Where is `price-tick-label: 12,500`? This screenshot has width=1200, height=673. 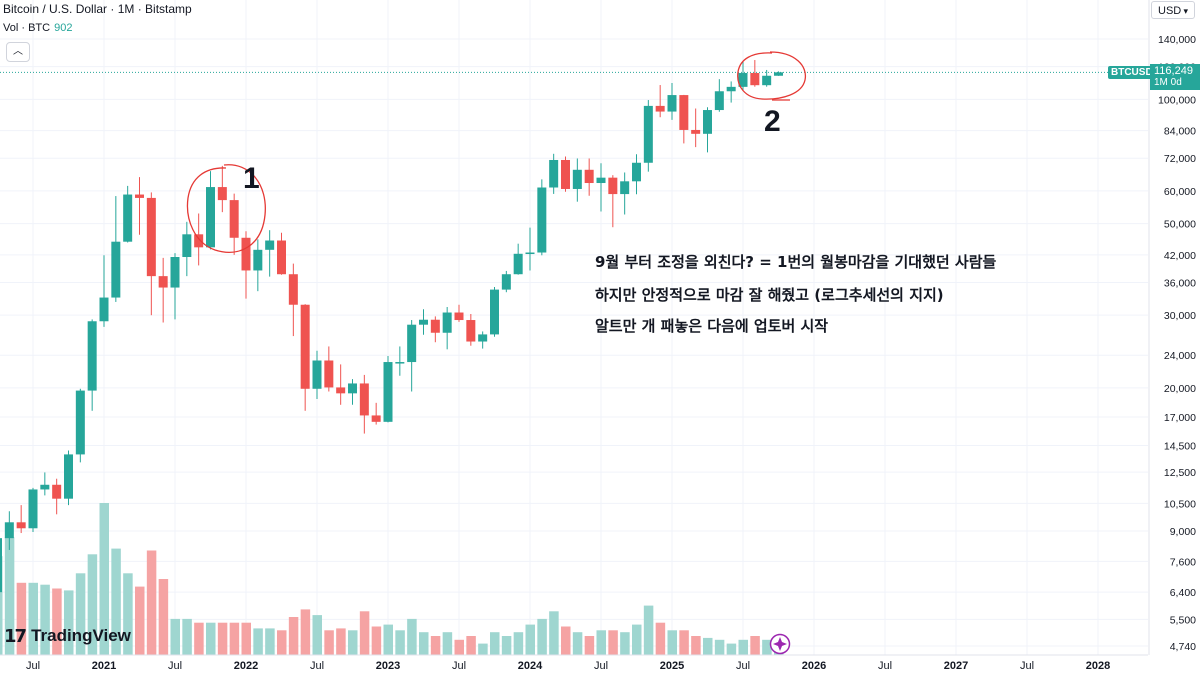 price-tick-label: 12,500 is located at coordinates (1180, 473).